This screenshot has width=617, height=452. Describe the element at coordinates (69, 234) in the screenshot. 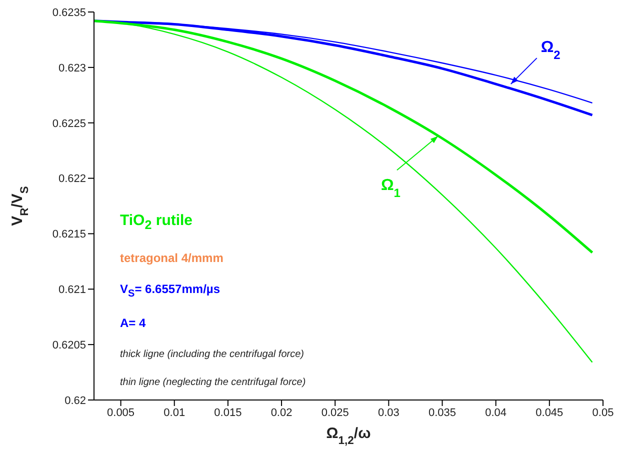

I see `y-tick-label: 0.6215` at that location.